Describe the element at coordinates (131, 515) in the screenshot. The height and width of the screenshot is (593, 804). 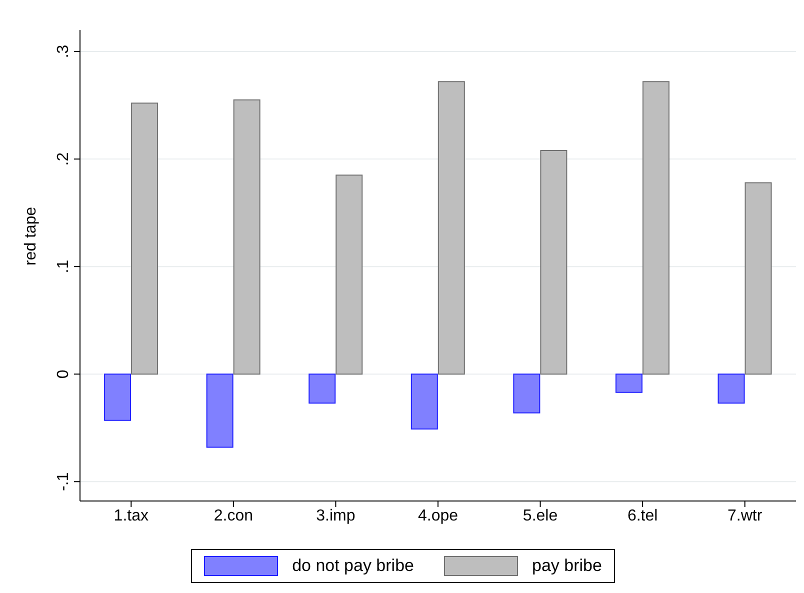
I see `x-tick-label: 1.tax` at that location.